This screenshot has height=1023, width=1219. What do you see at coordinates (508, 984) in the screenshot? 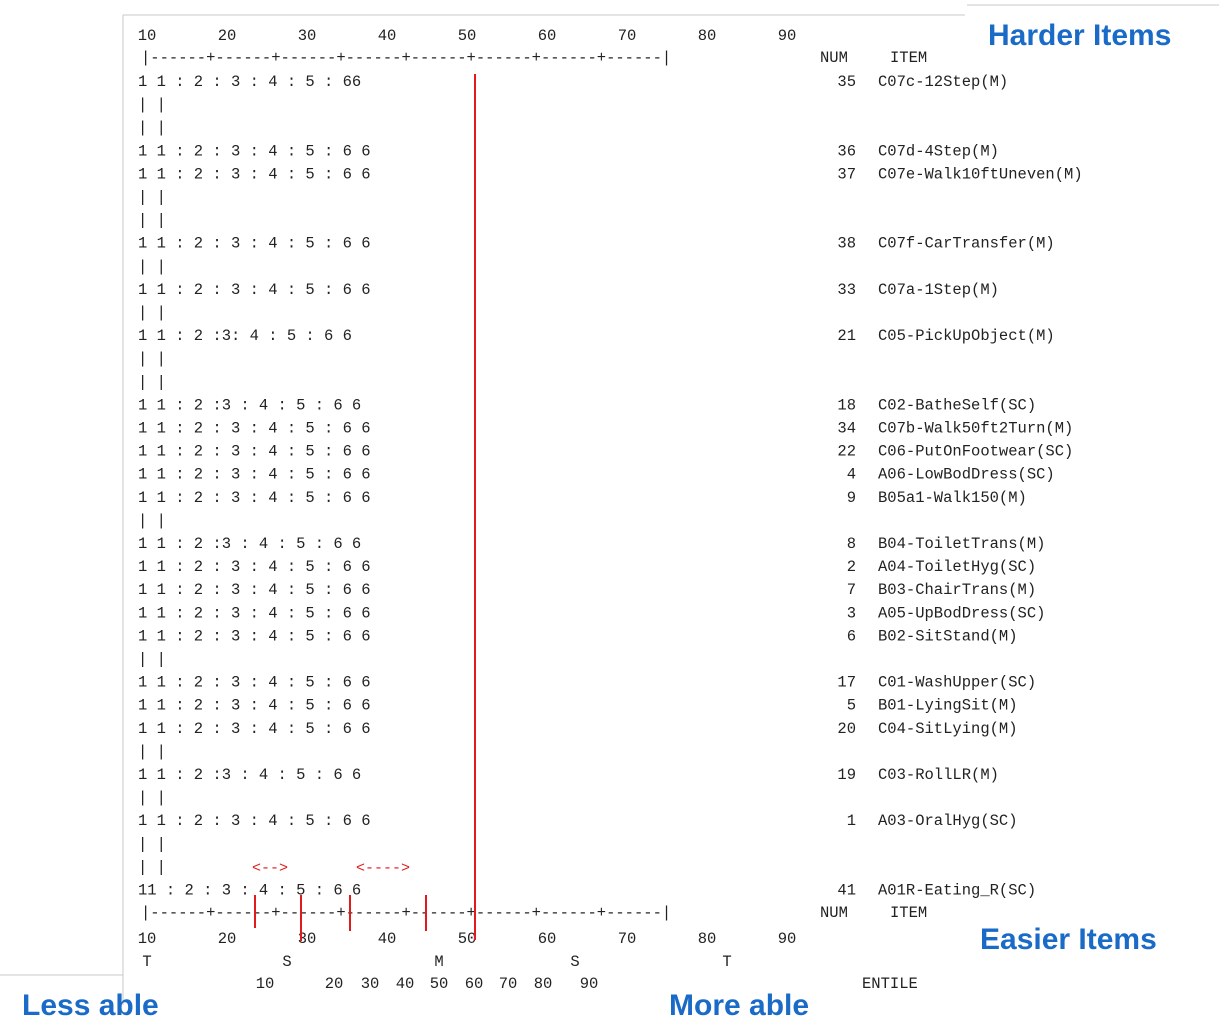
I see `percentile-tick: 70` at bounding box center [508, 984].